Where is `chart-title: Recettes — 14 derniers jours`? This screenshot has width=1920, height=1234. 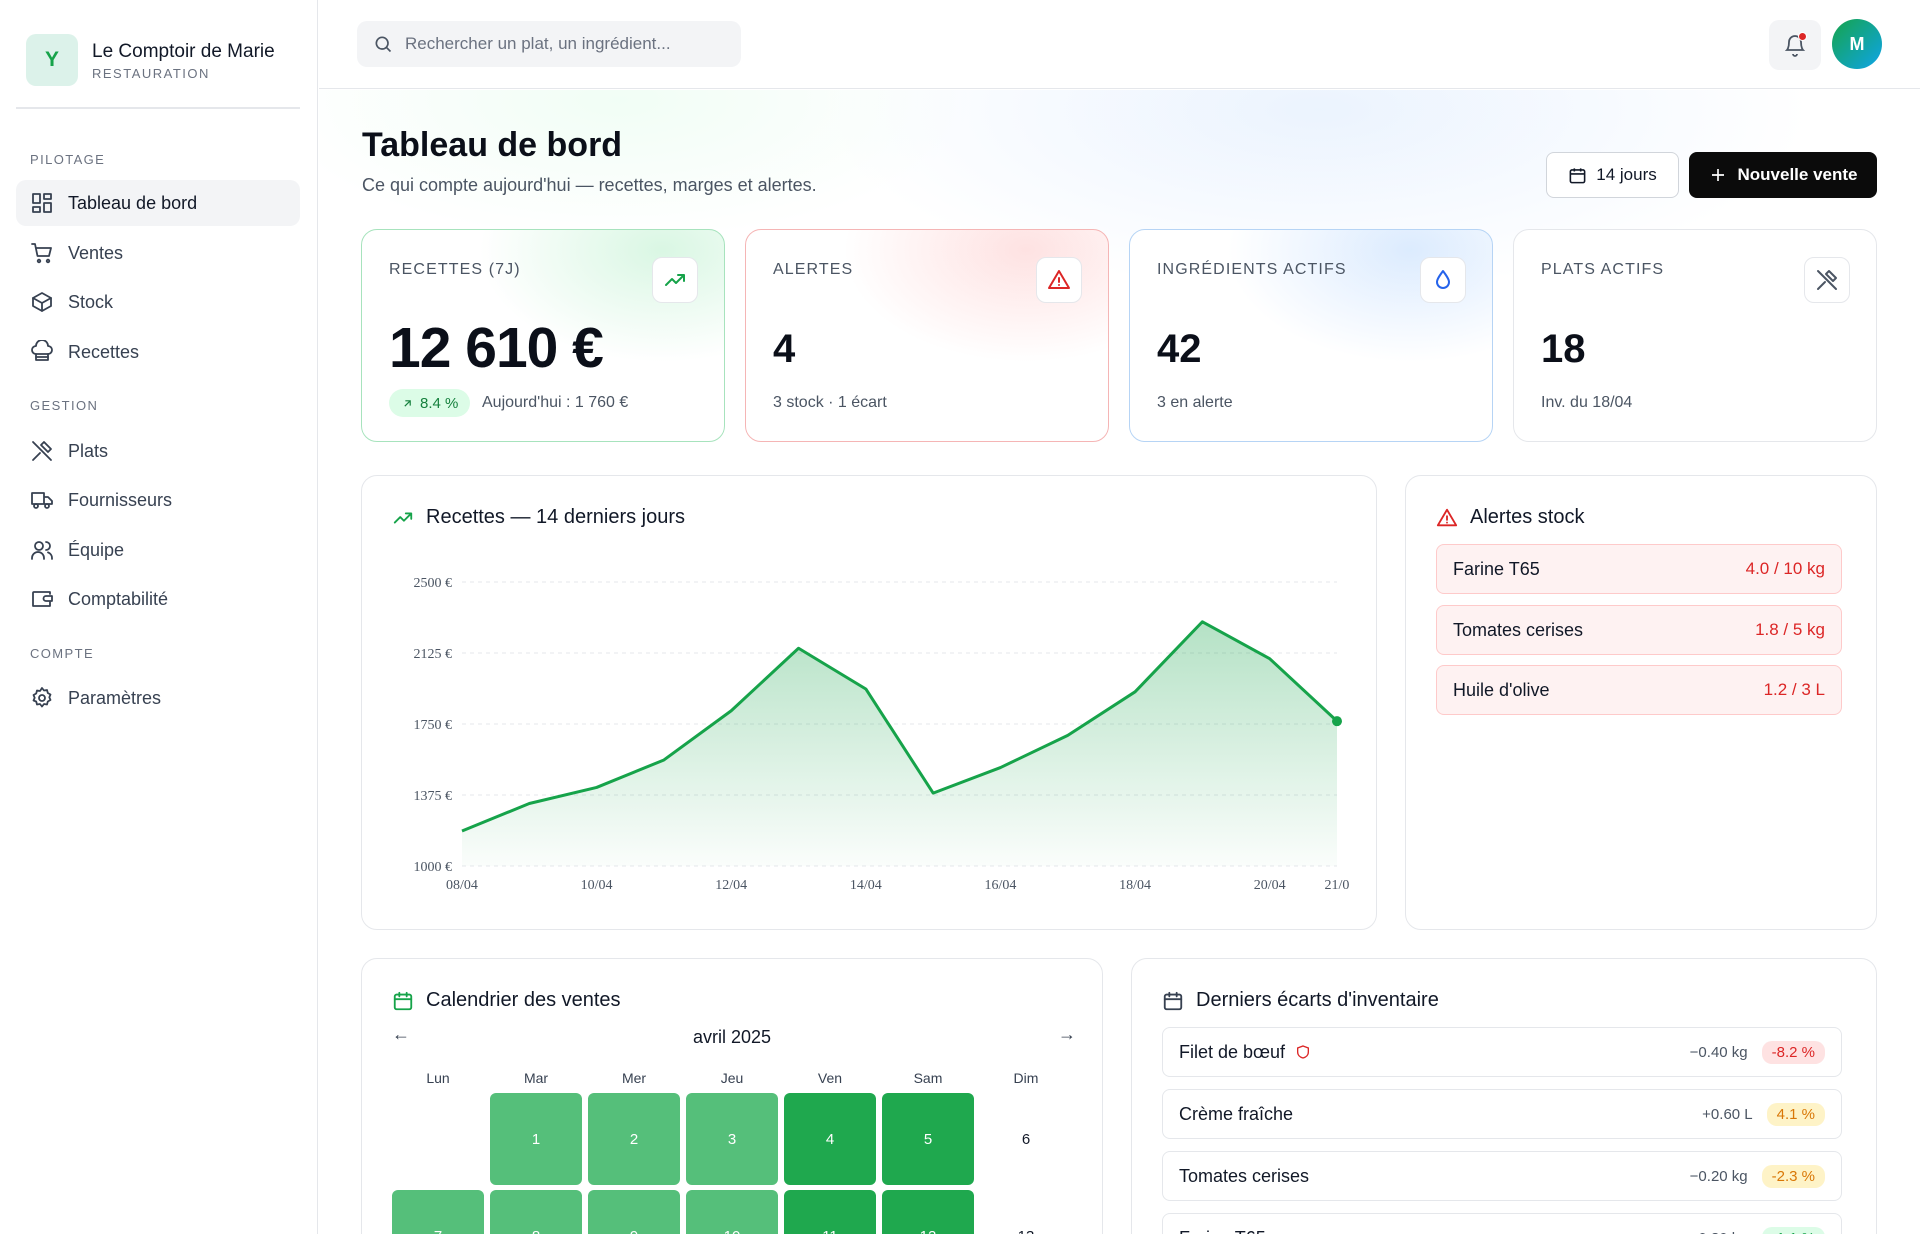 chart-title: Recettes — 14 derniers jours is located at coordinates (556, 517).